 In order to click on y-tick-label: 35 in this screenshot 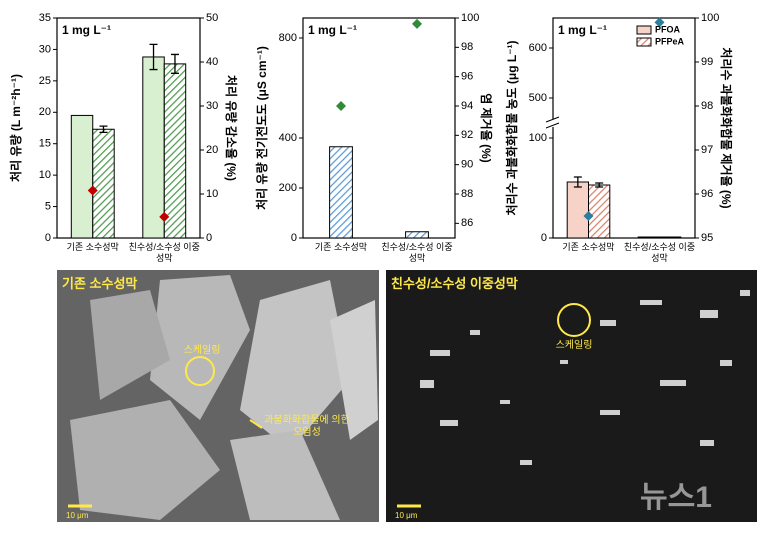, I will do `click(45, 18)`.